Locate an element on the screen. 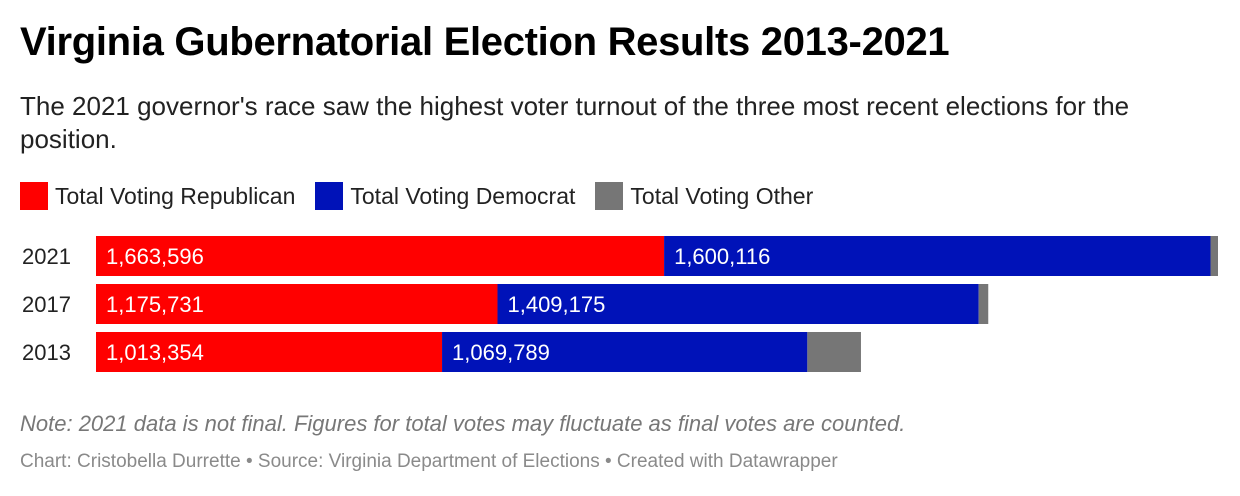 This screenshot has height=496, width=1240. bar-democrat-2013 is located at coordinates (625, 352).